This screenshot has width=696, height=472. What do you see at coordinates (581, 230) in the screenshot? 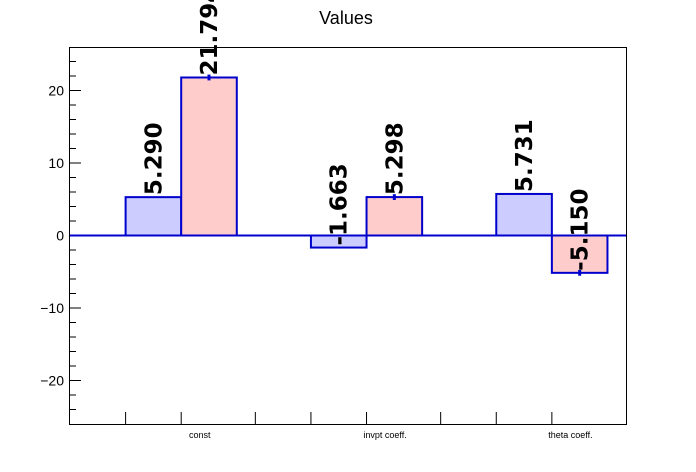
I see `bar-value-label: -5.150` at bounding box center [581, 230].